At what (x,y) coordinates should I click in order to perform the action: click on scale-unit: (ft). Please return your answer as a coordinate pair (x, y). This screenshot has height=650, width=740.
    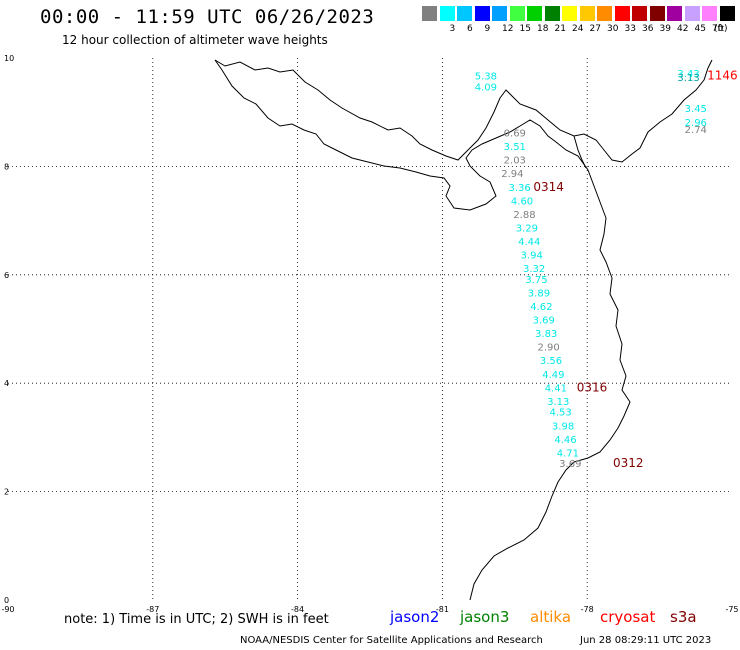
    Looking at the image, I should click on (721, 29).